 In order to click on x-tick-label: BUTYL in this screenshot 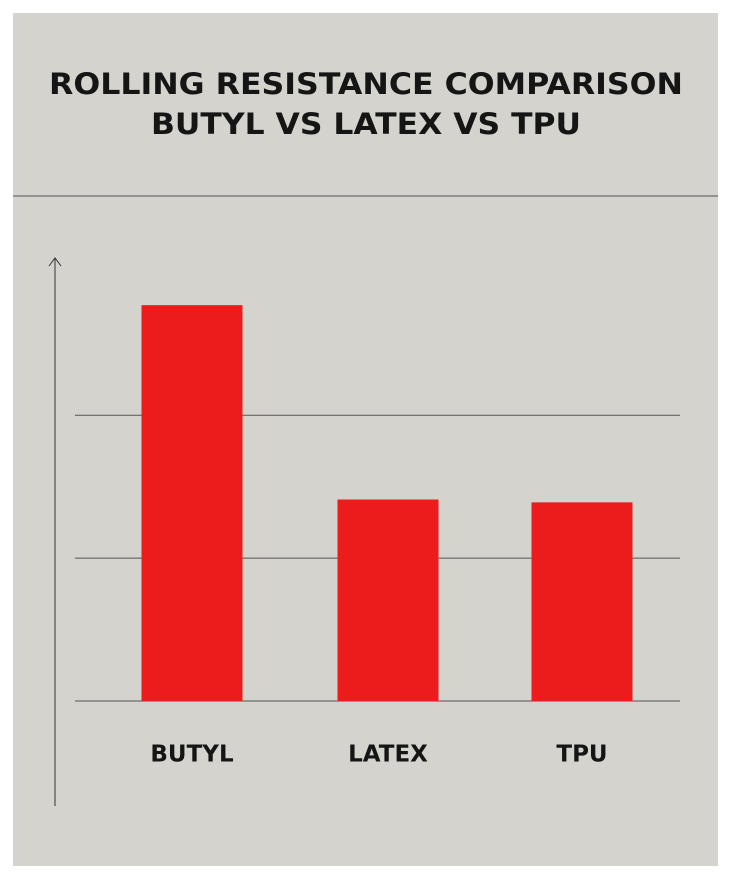, I will do `click(192, 755)`.